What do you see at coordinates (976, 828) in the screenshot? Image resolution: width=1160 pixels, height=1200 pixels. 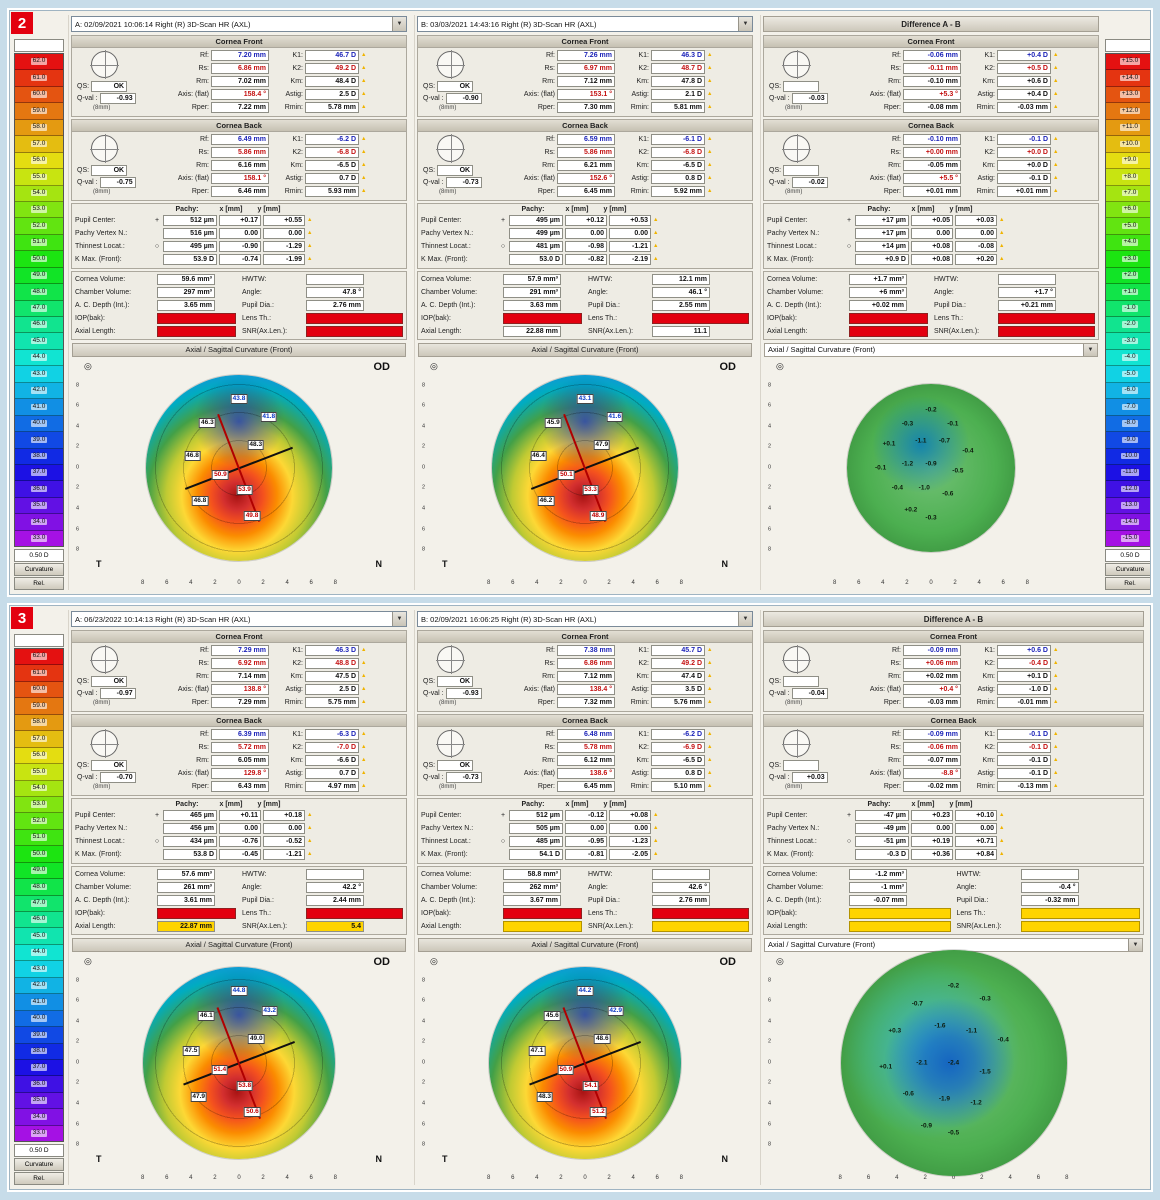 I see `y-value: 0.00` at bounding box center [976, 828].